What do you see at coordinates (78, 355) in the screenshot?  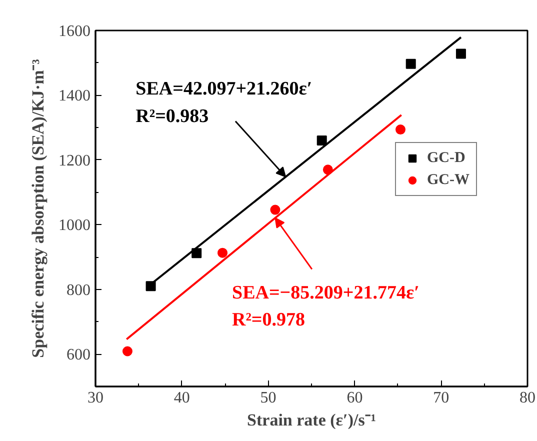 I see `y-tick-label: 600` at bounding box center [78, 355].